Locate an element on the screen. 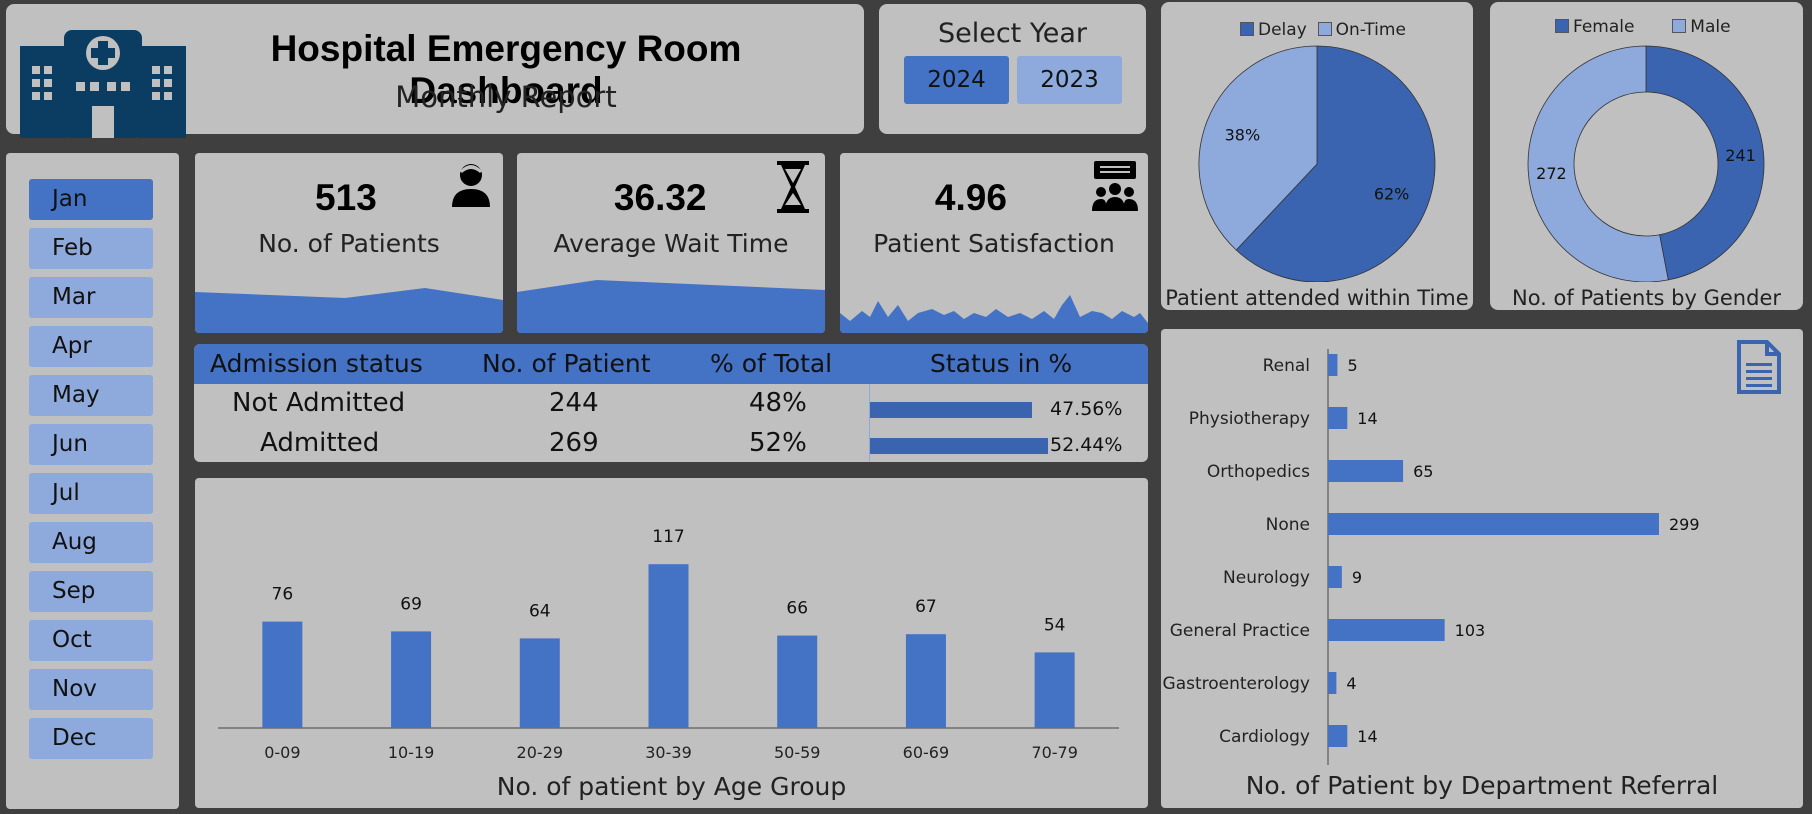 Image resolution: width=1812 pixels, height=814 pixels. month-button-oct: Oct is located at coordinates (91, 640).